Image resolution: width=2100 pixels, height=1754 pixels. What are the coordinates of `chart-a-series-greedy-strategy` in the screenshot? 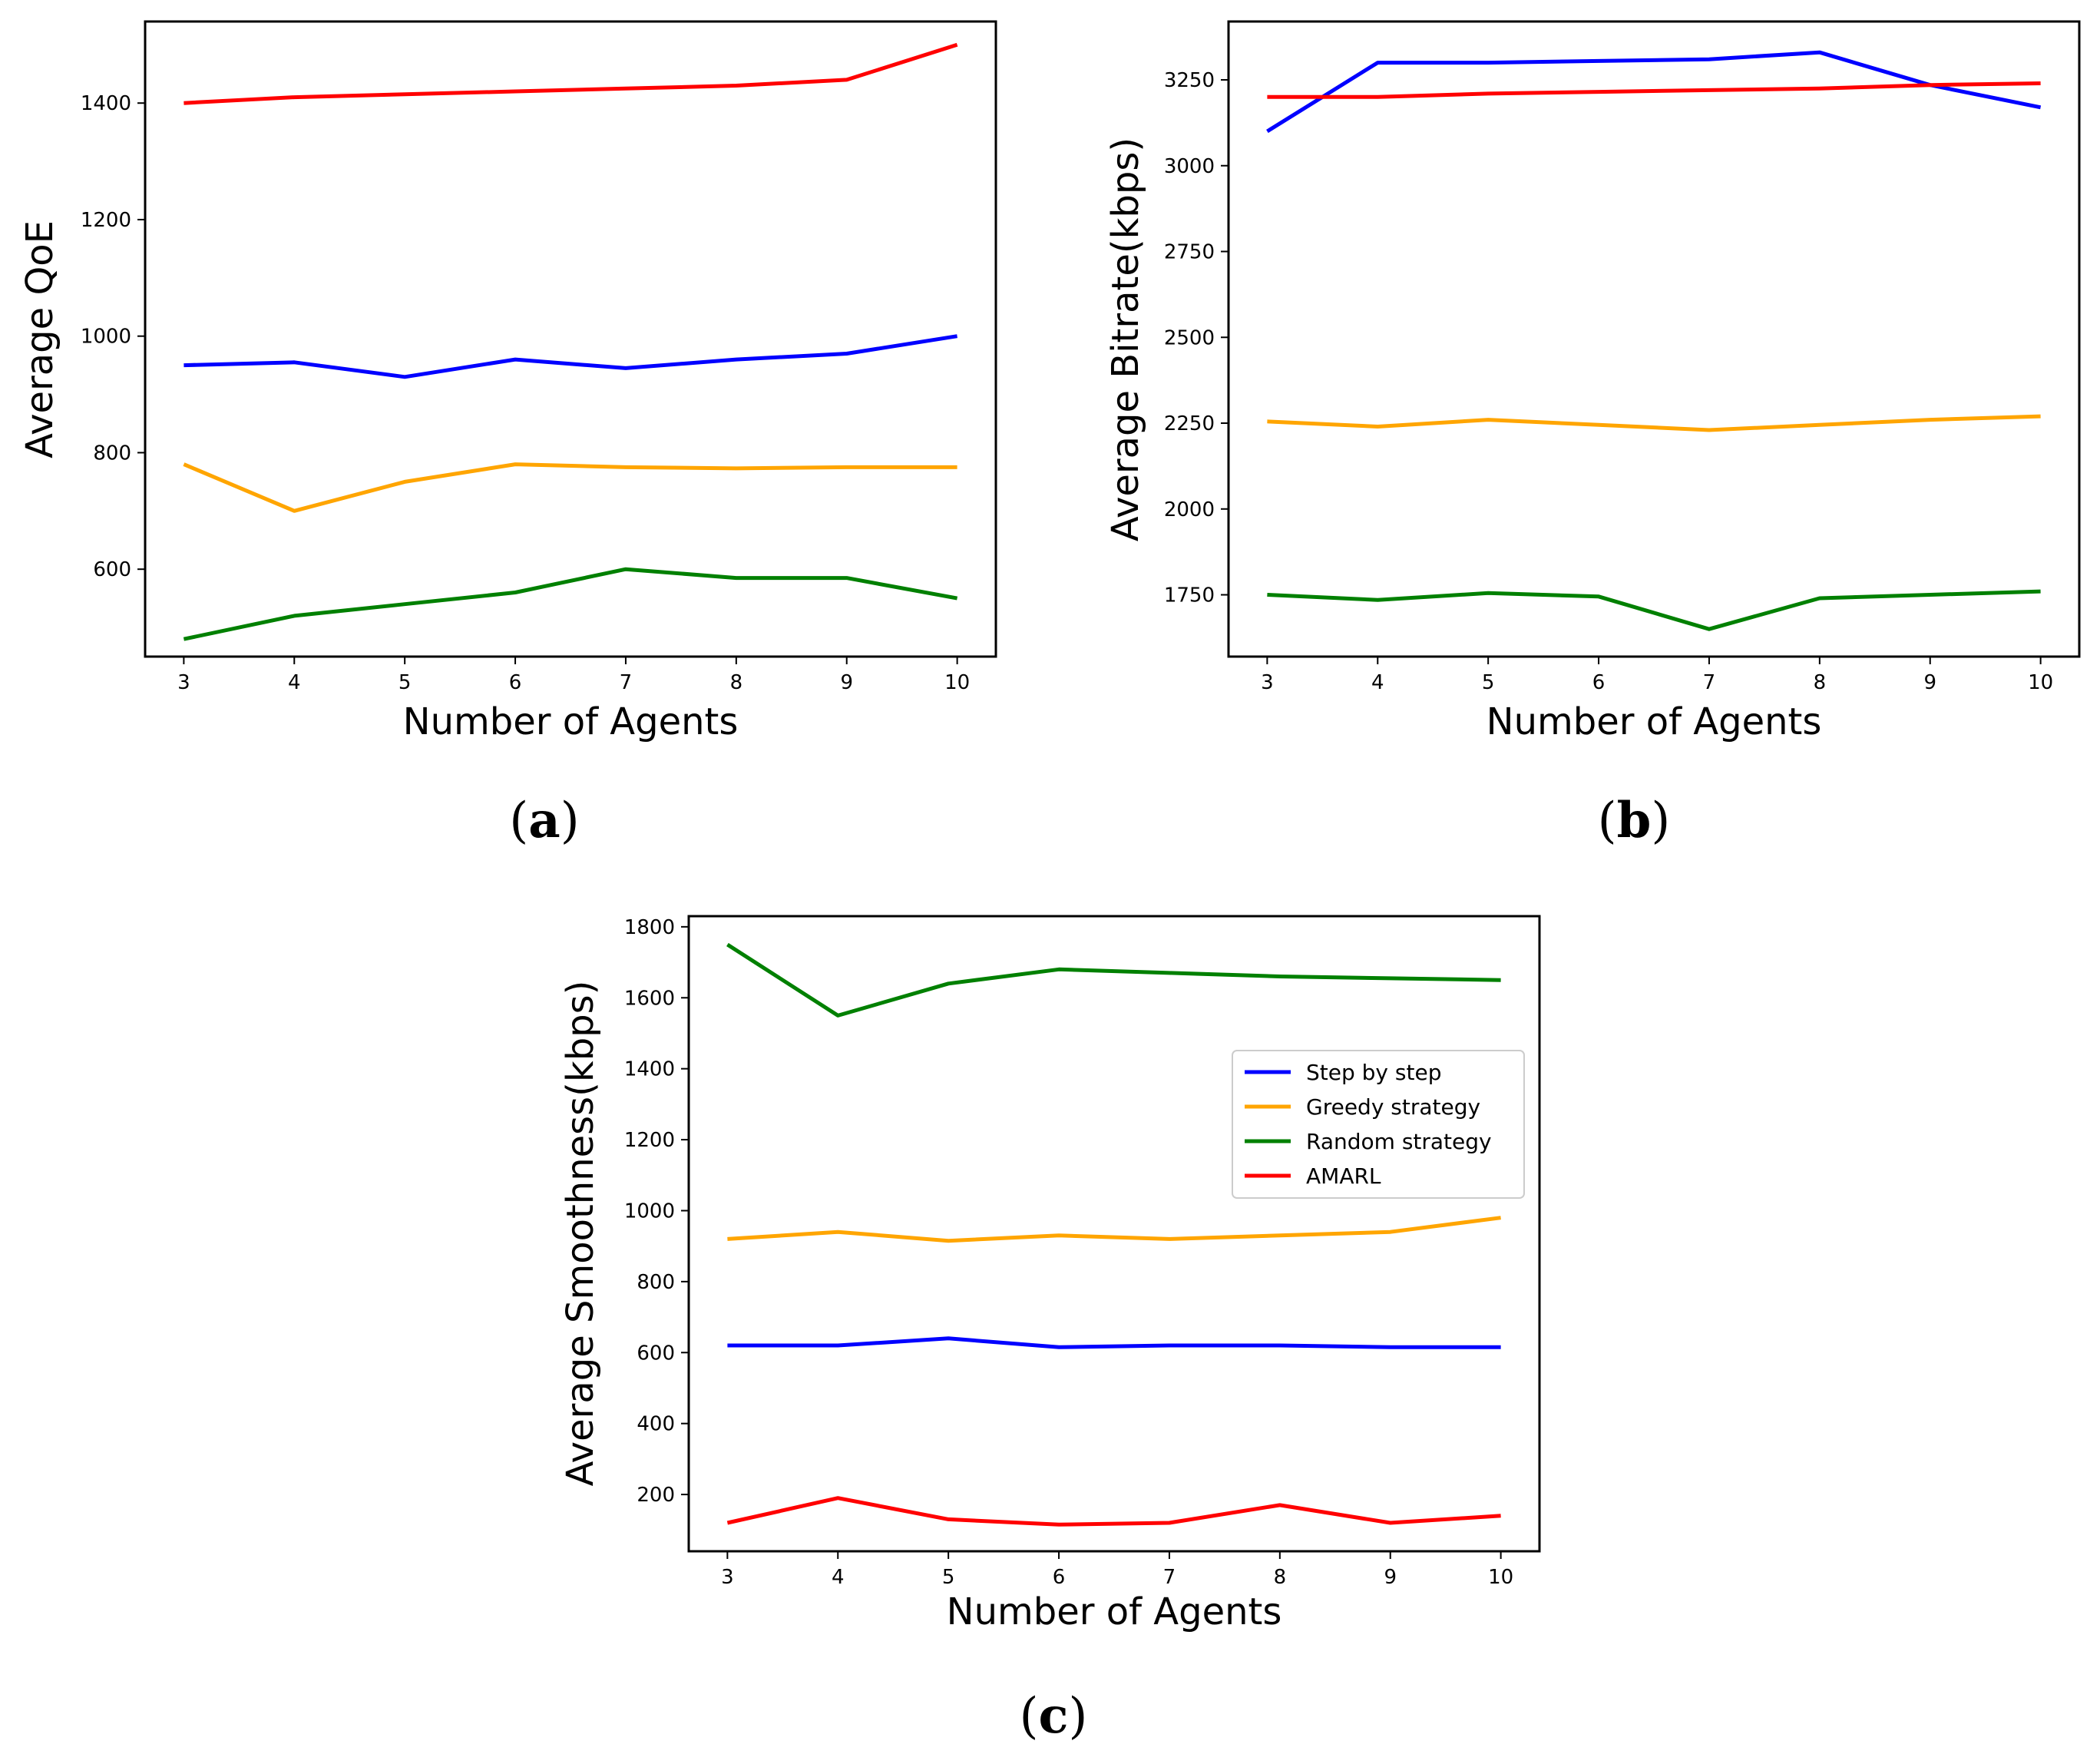 It's located at (570, 487).